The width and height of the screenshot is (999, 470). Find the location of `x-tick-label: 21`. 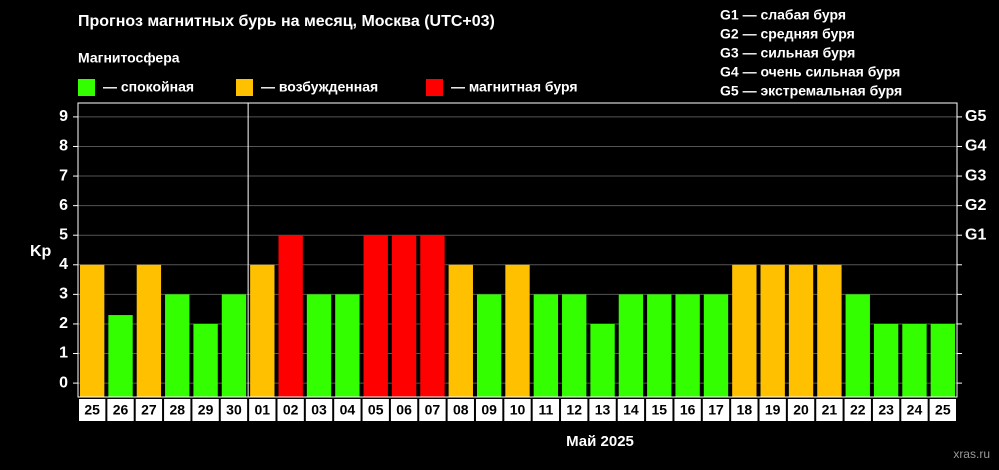

x-tick-label: 21 is located at coordinates (830, 410).